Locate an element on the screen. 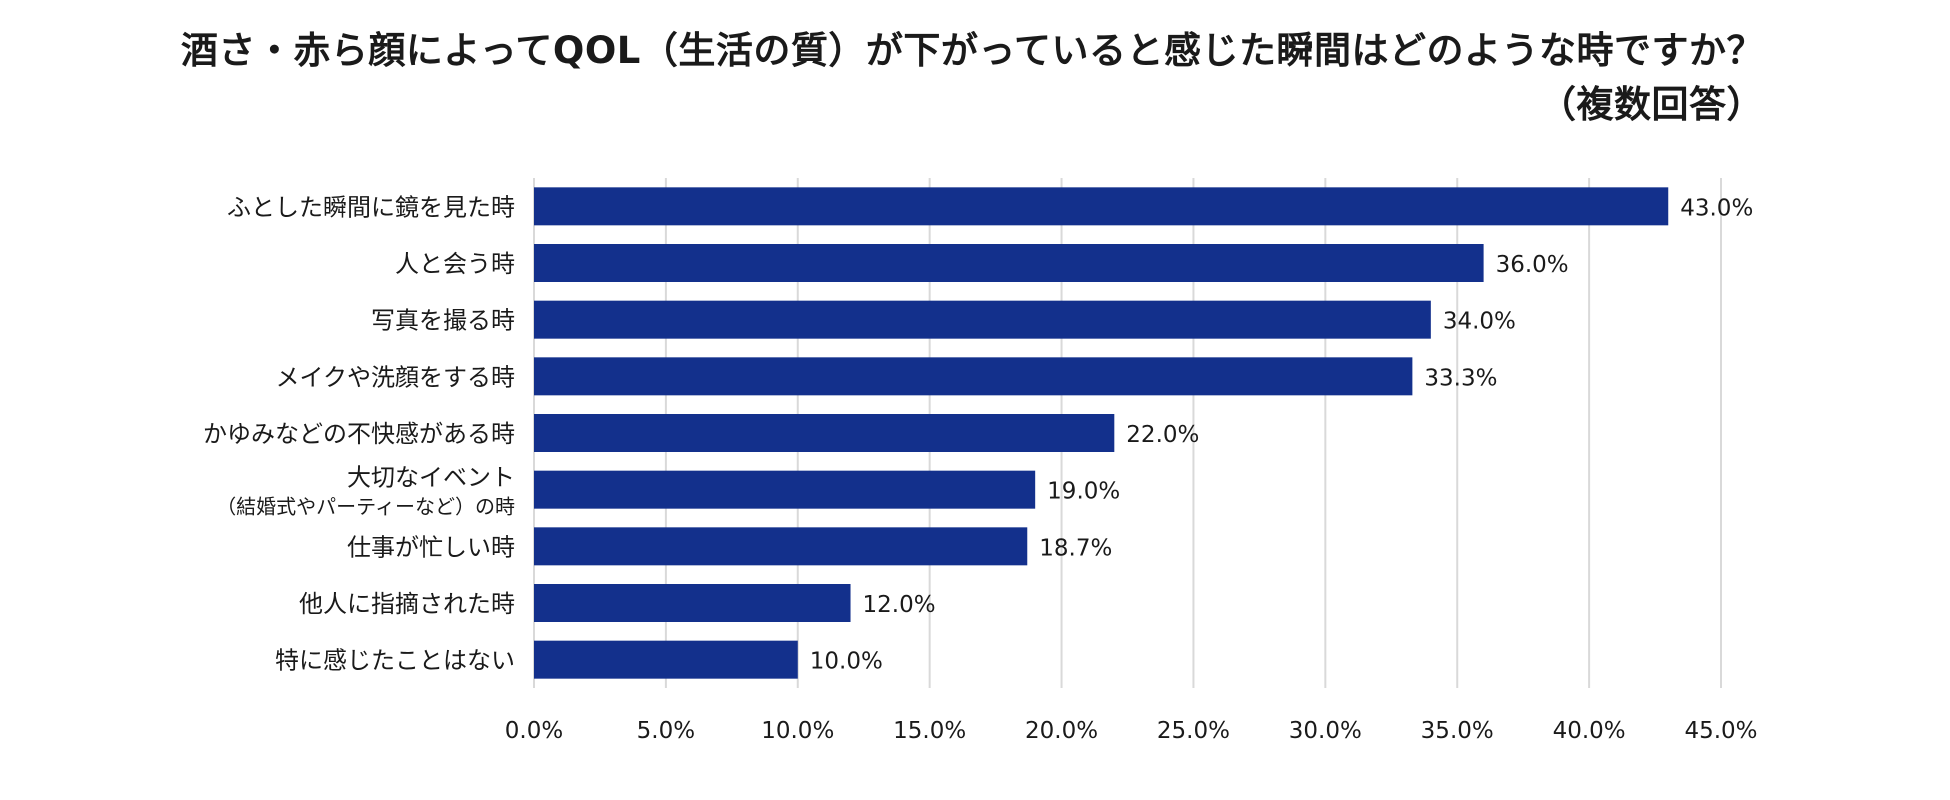 The width and height of the screenshot is (1950, 800). category-label: 仕事が忙しい時 is located at coordinates (431, 547).